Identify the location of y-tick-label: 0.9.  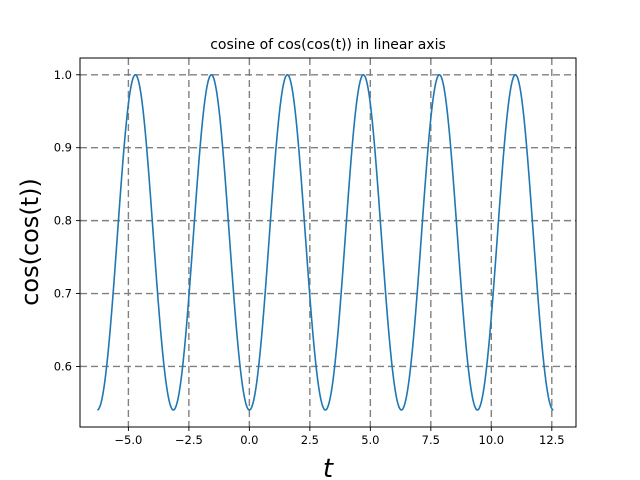
(63, 148).